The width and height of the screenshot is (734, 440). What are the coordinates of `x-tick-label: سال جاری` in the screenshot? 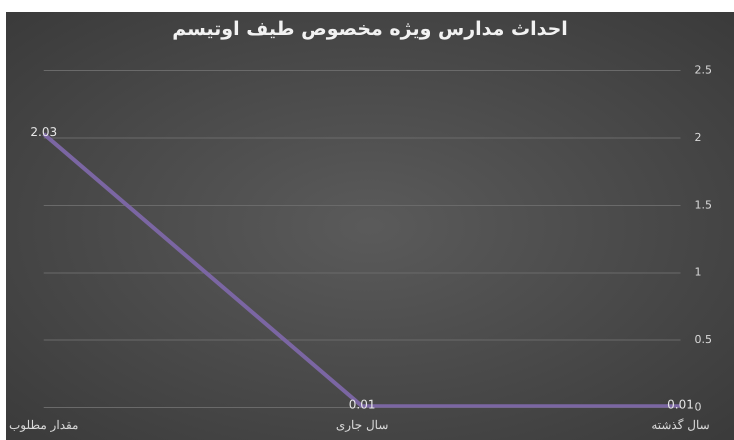 It's located at (362, 425).